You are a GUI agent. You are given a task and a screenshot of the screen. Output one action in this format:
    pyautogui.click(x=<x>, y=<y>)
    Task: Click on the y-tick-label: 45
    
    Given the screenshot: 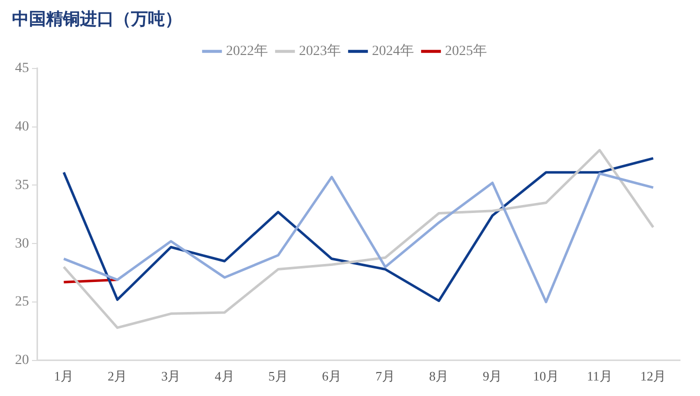 What is the action you would take?
    pyautogui.click(x=22, y=68)
    